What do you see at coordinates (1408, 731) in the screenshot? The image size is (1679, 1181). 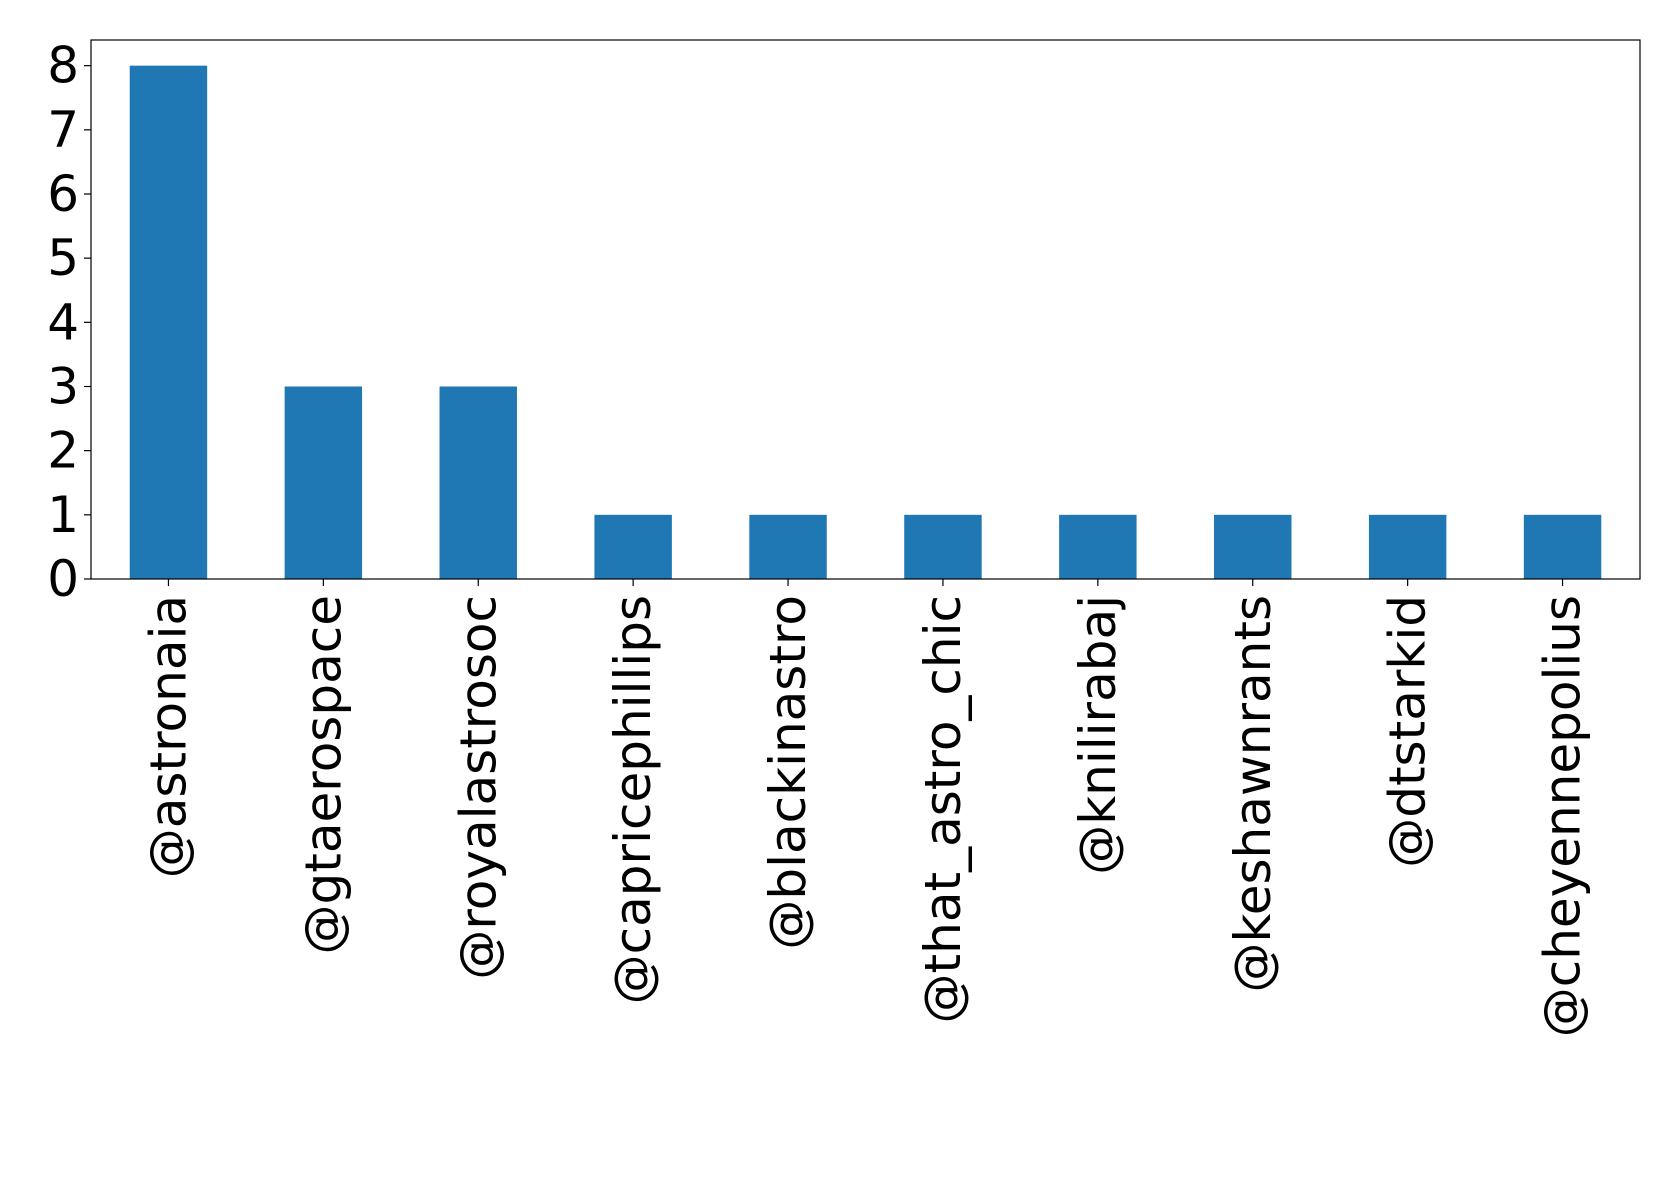 I see `x-tick-label: @dtstarkid` at bounding box center [1408, 731].